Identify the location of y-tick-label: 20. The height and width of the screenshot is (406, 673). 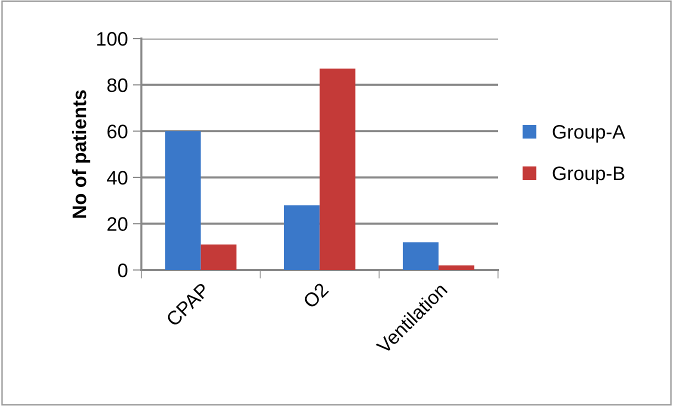
(117, 224).